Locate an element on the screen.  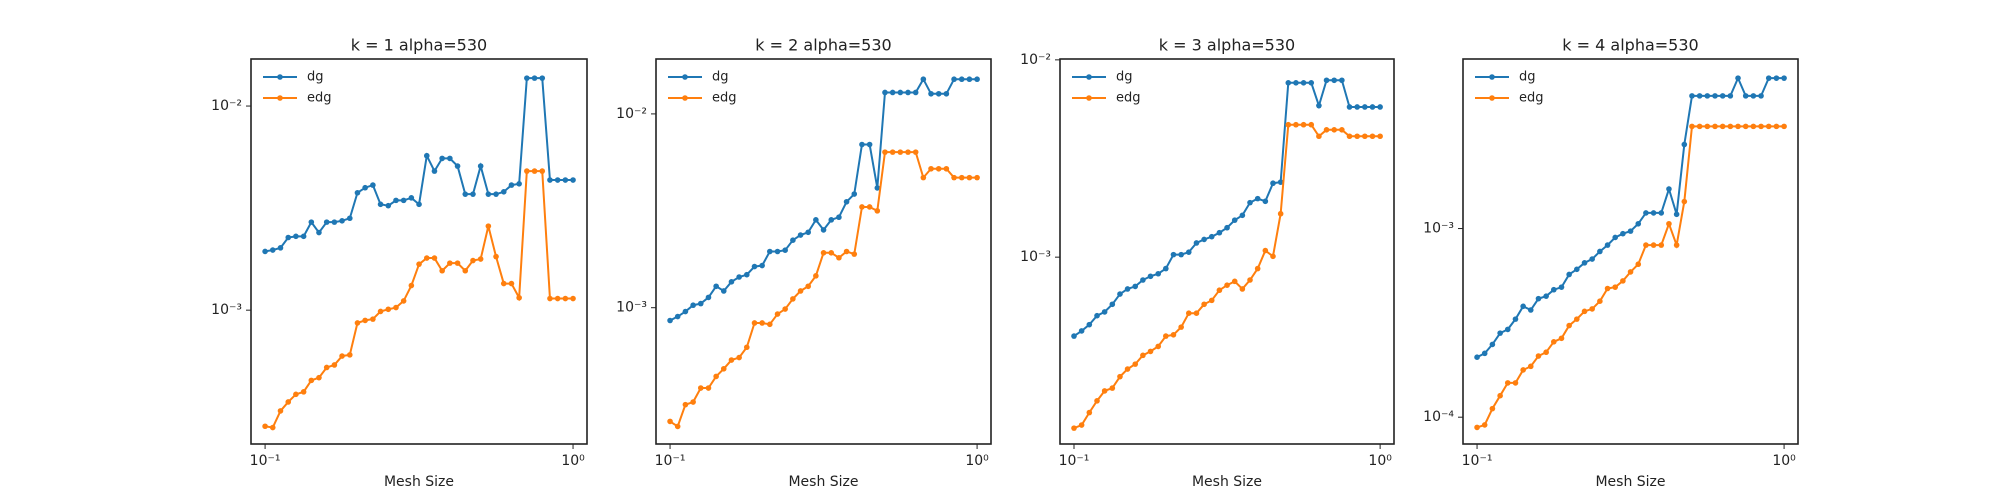
legend-label: edg is located at coordinates (724, 98).